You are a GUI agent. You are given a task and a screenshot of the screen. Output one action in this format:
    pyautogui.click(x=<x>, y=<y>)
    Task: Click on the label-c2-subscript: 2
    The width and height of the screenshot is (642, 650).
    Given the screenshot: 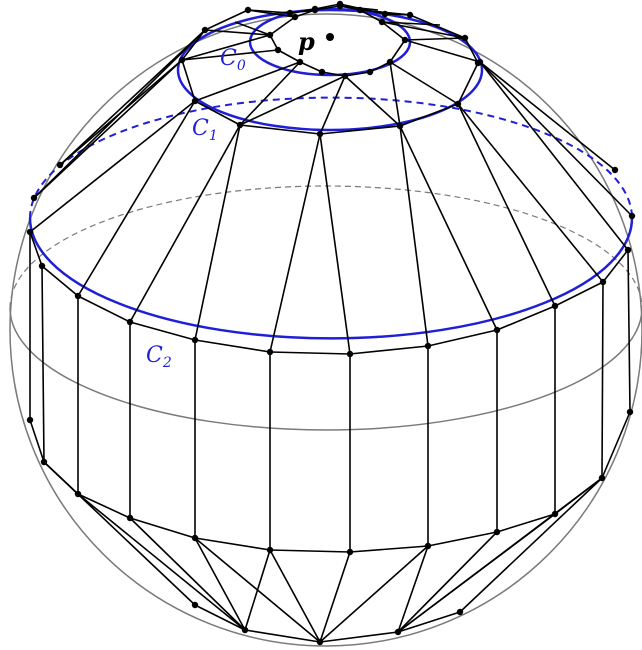 What is the action you would take?
    pyautogui.click(x=167, y=363)
    